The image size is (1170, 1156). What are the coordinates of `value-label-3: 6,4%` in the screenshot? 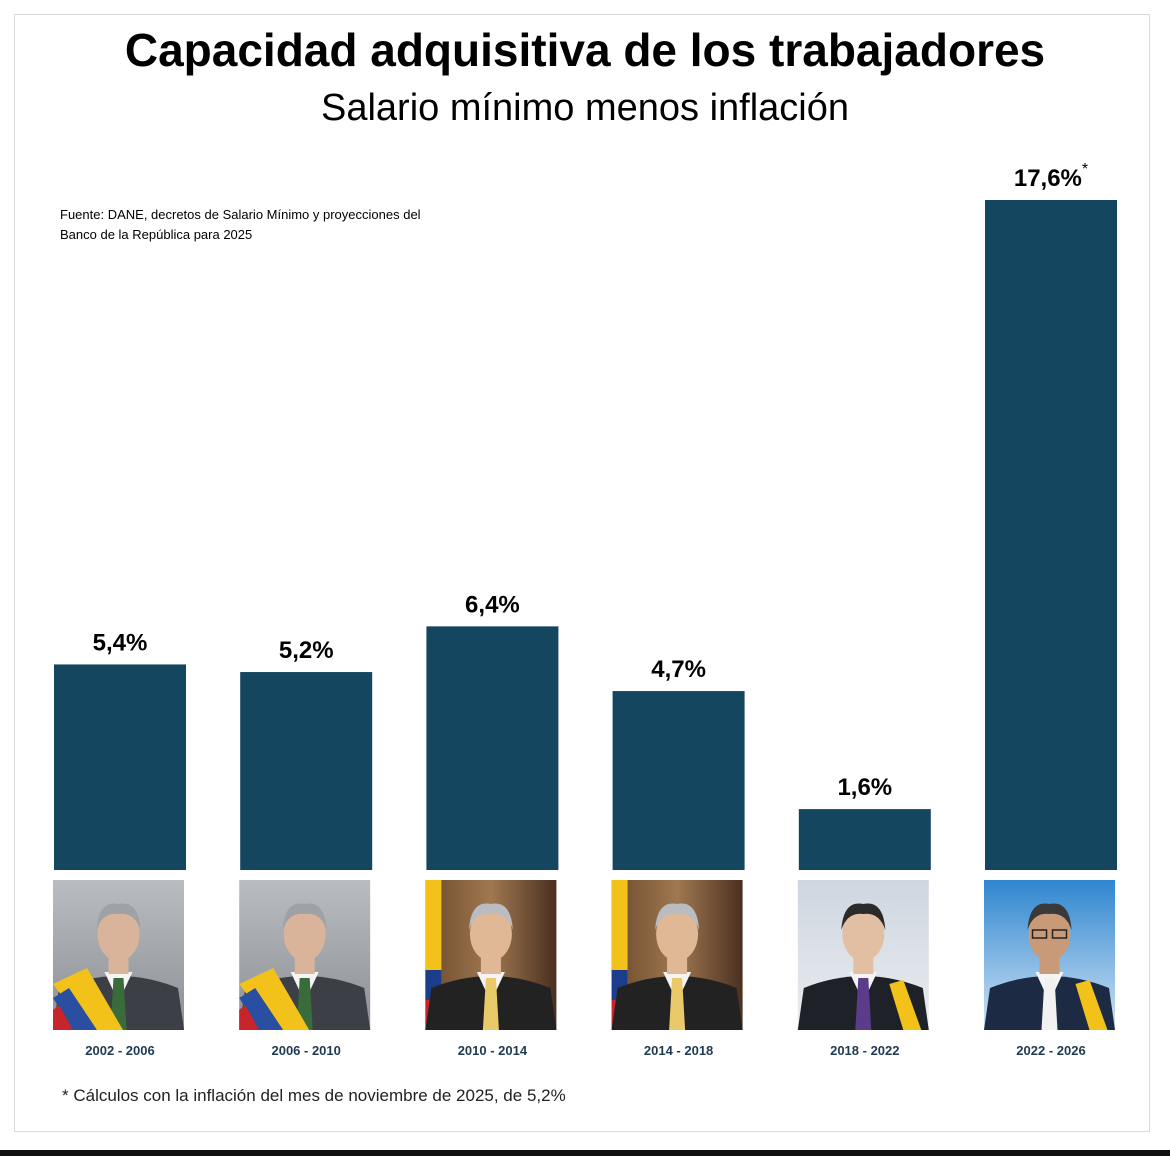 It's located at (492, 604).